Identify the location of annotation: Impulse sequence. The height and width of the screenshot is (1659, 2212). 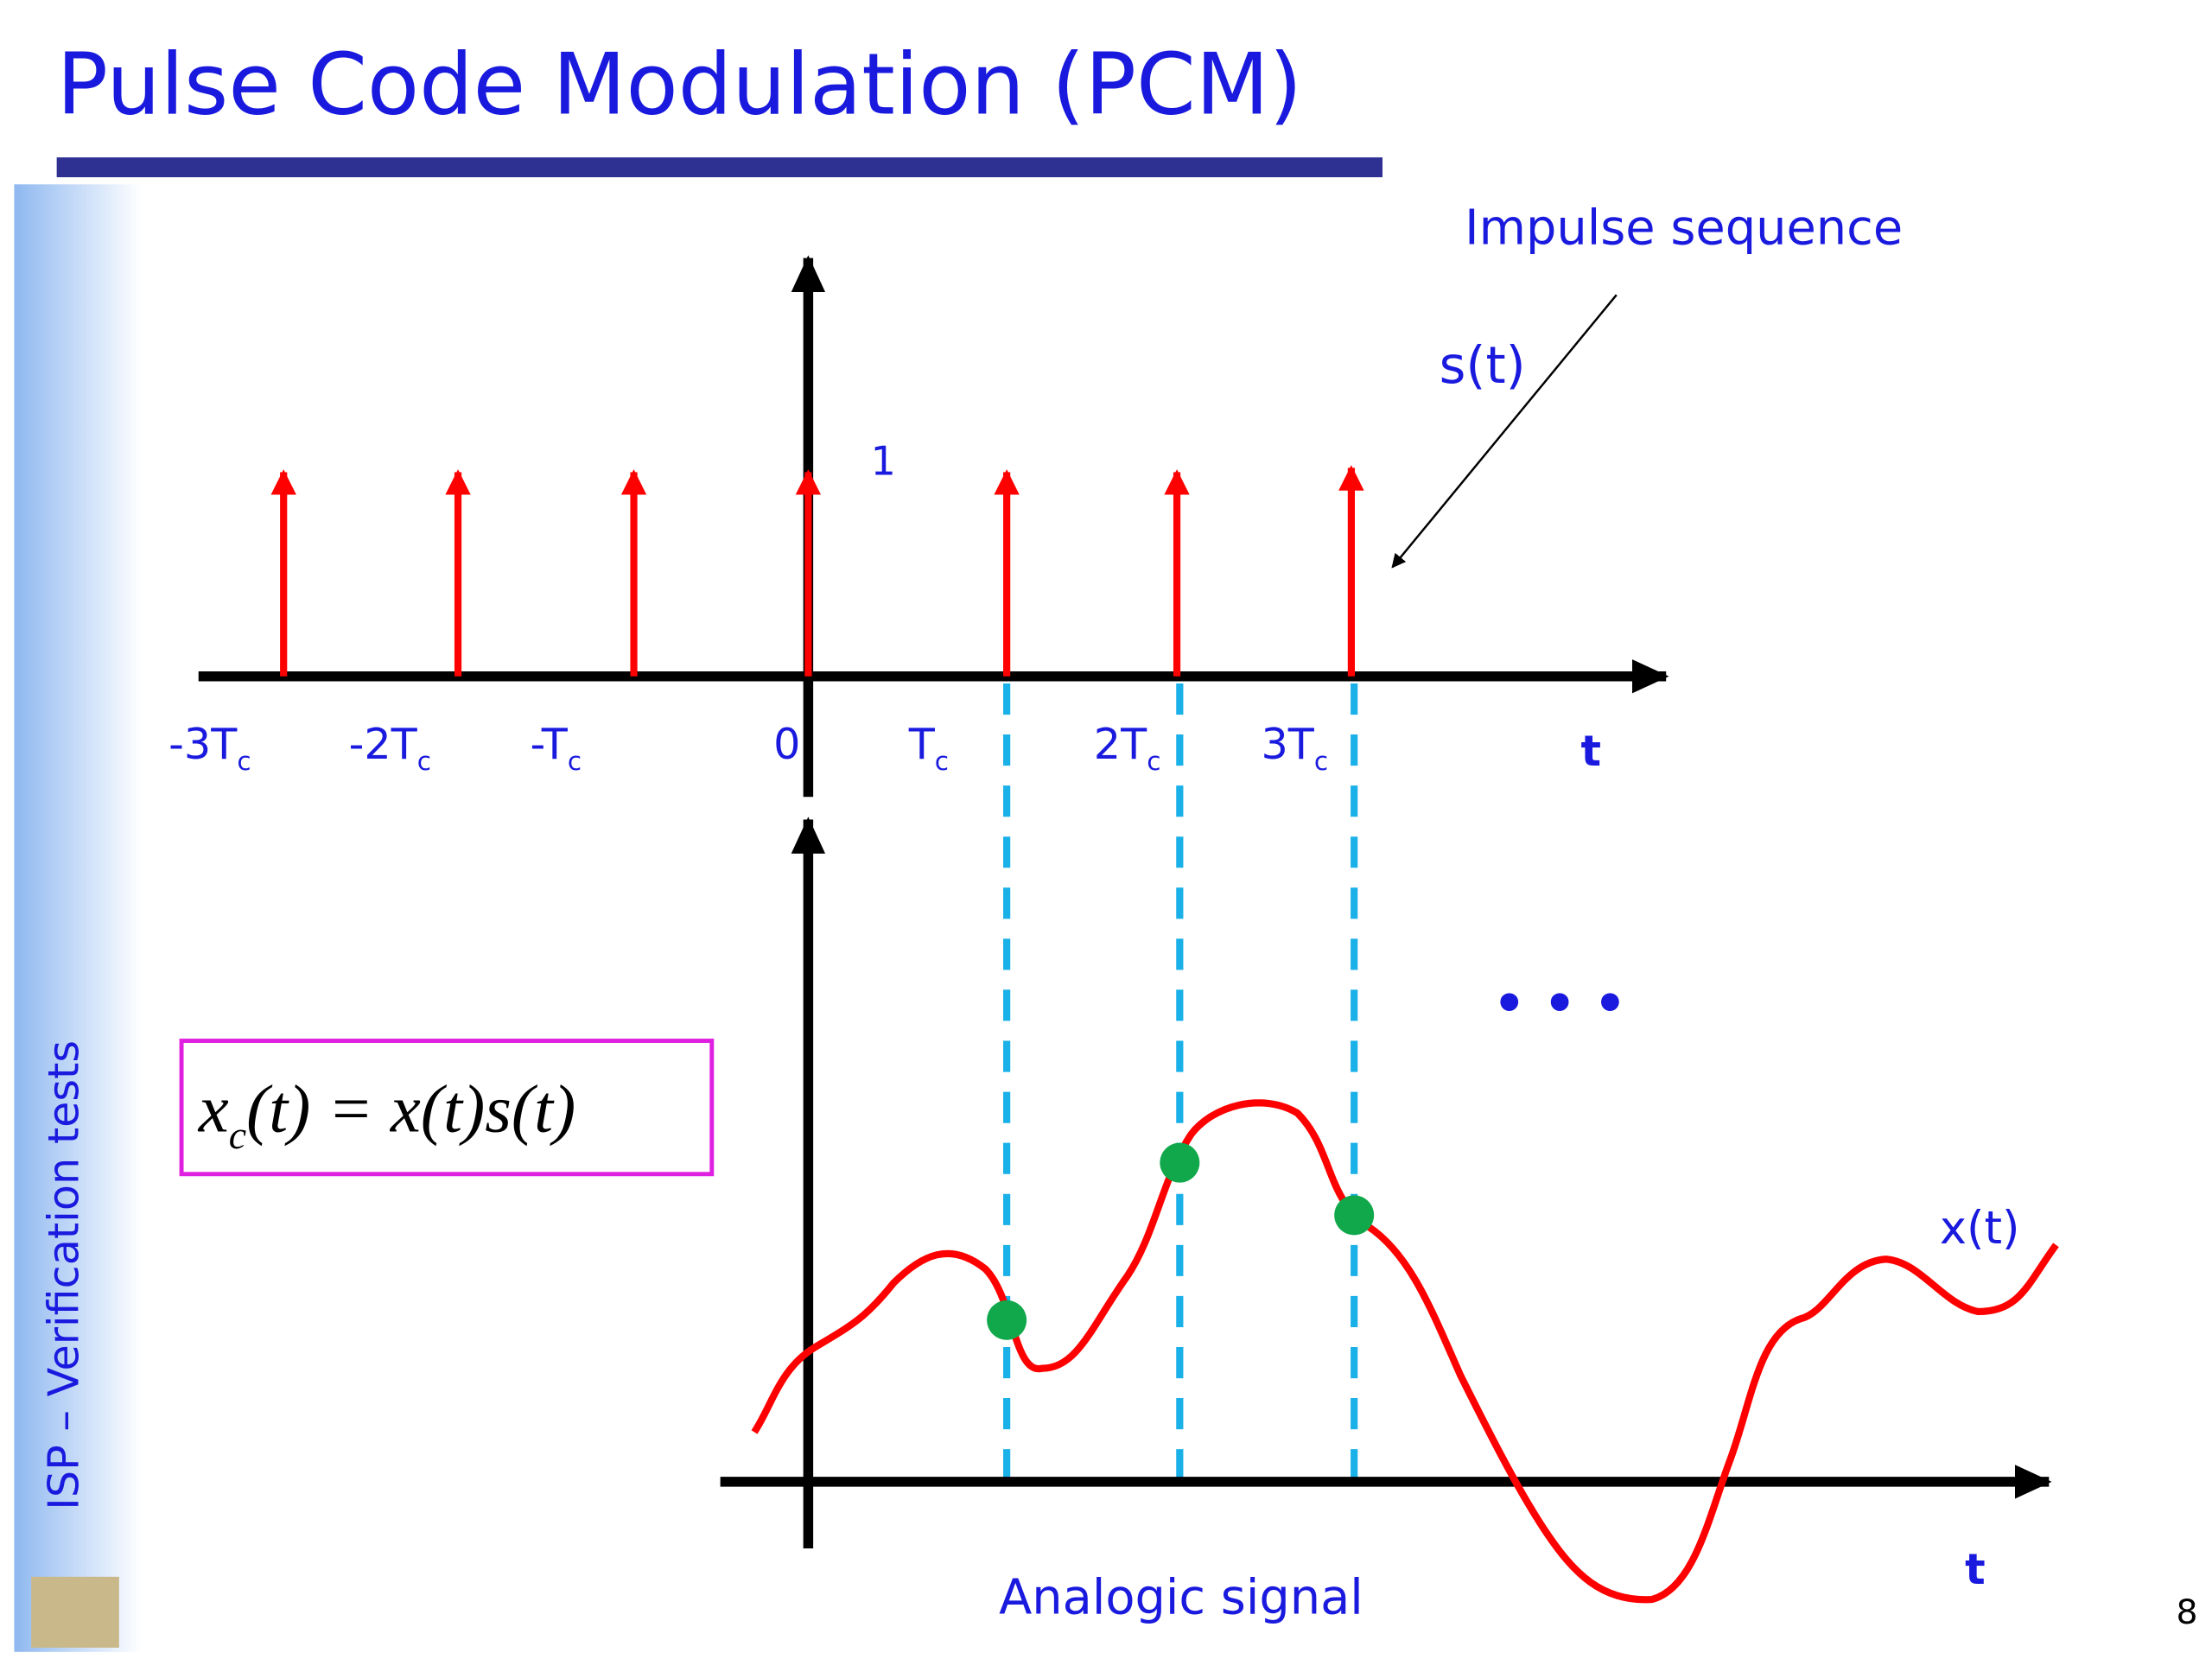
(1684, 228).